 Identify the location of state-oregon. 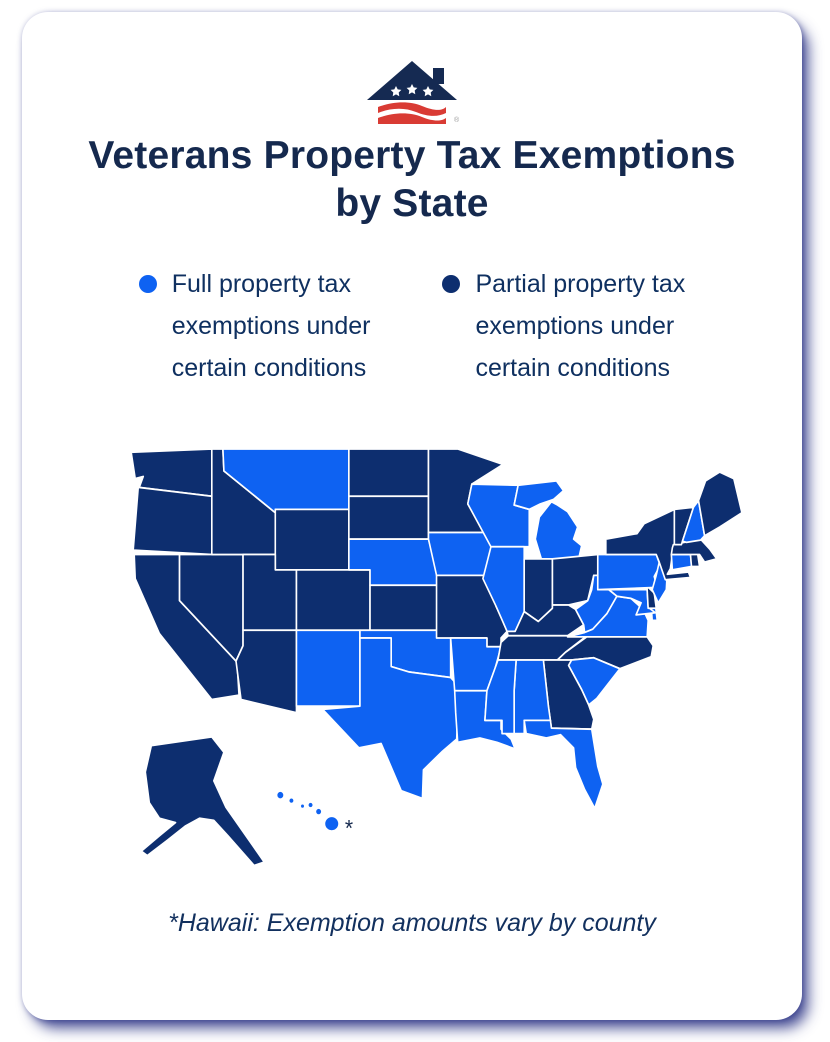
(172, 521).